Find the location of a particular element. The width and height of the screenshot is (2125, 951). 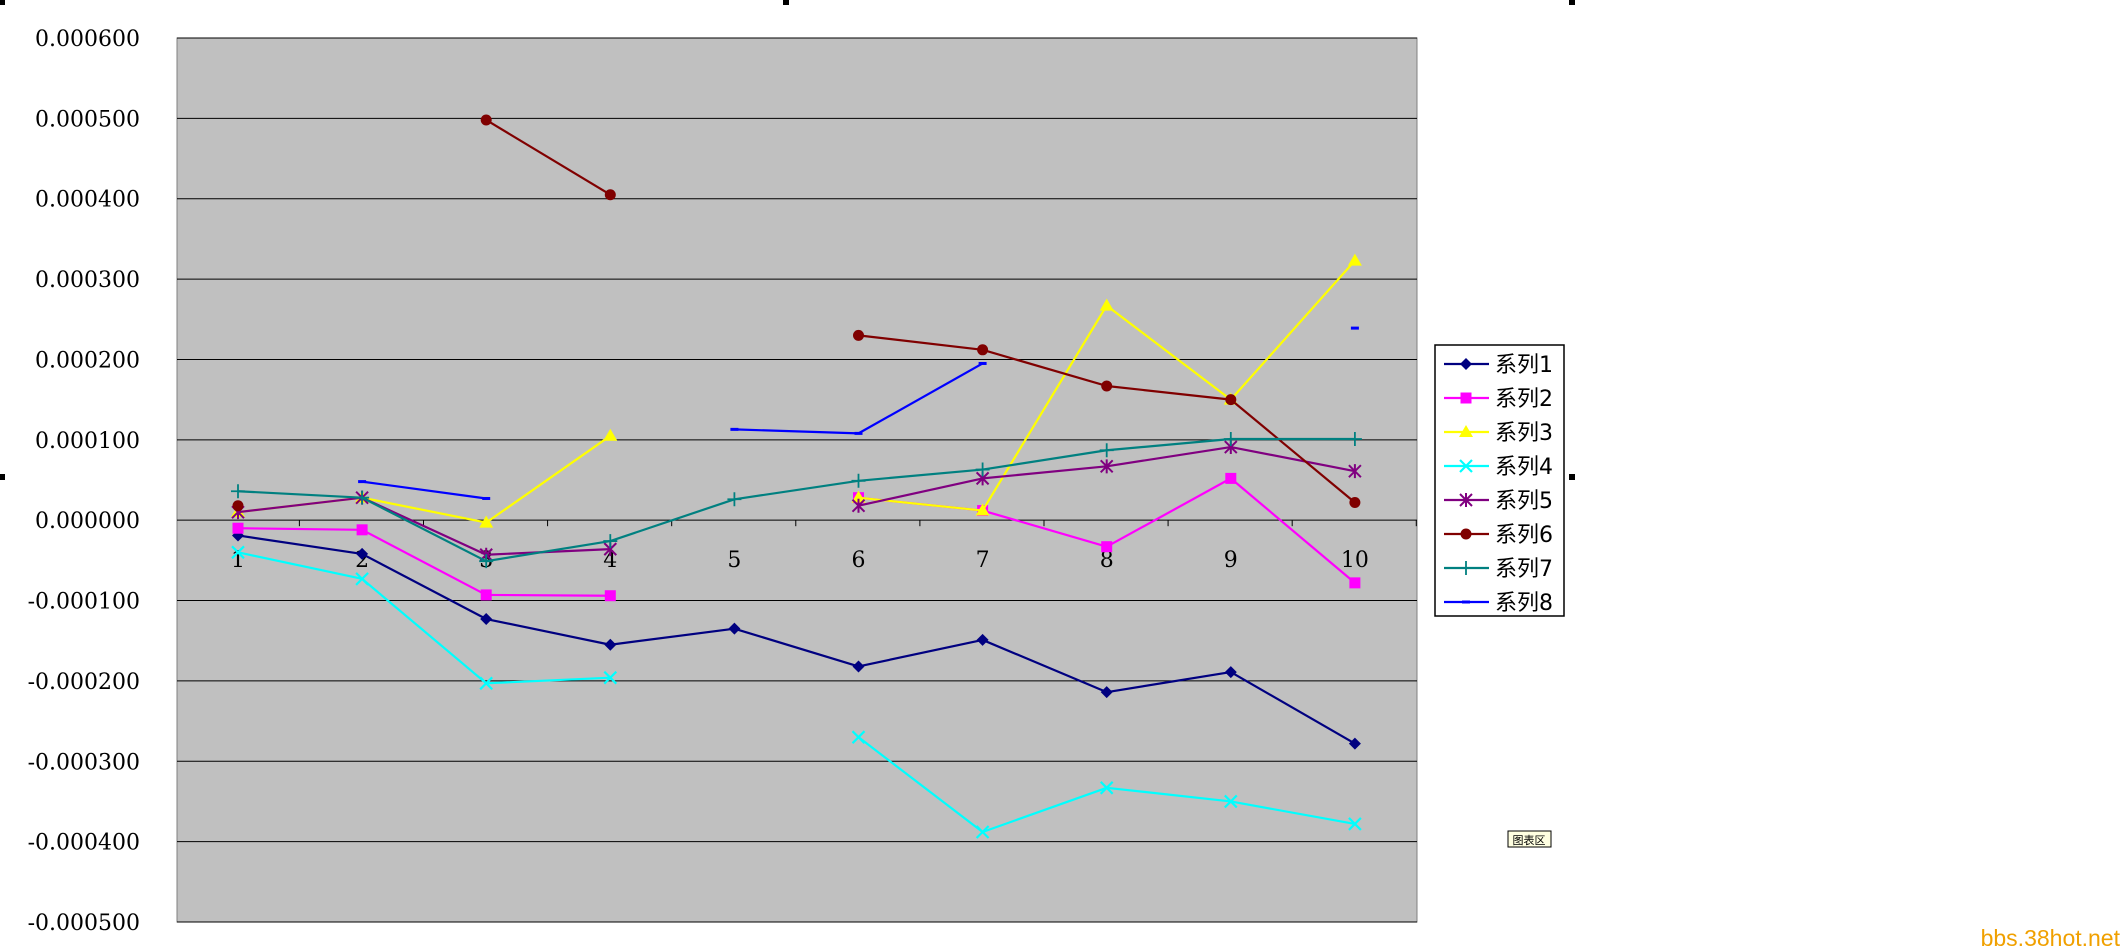

legend: 系列1 系列2 系列3 系列4 系列5 系列6 系列7 系列8 is located at coordinates (1499, 480).